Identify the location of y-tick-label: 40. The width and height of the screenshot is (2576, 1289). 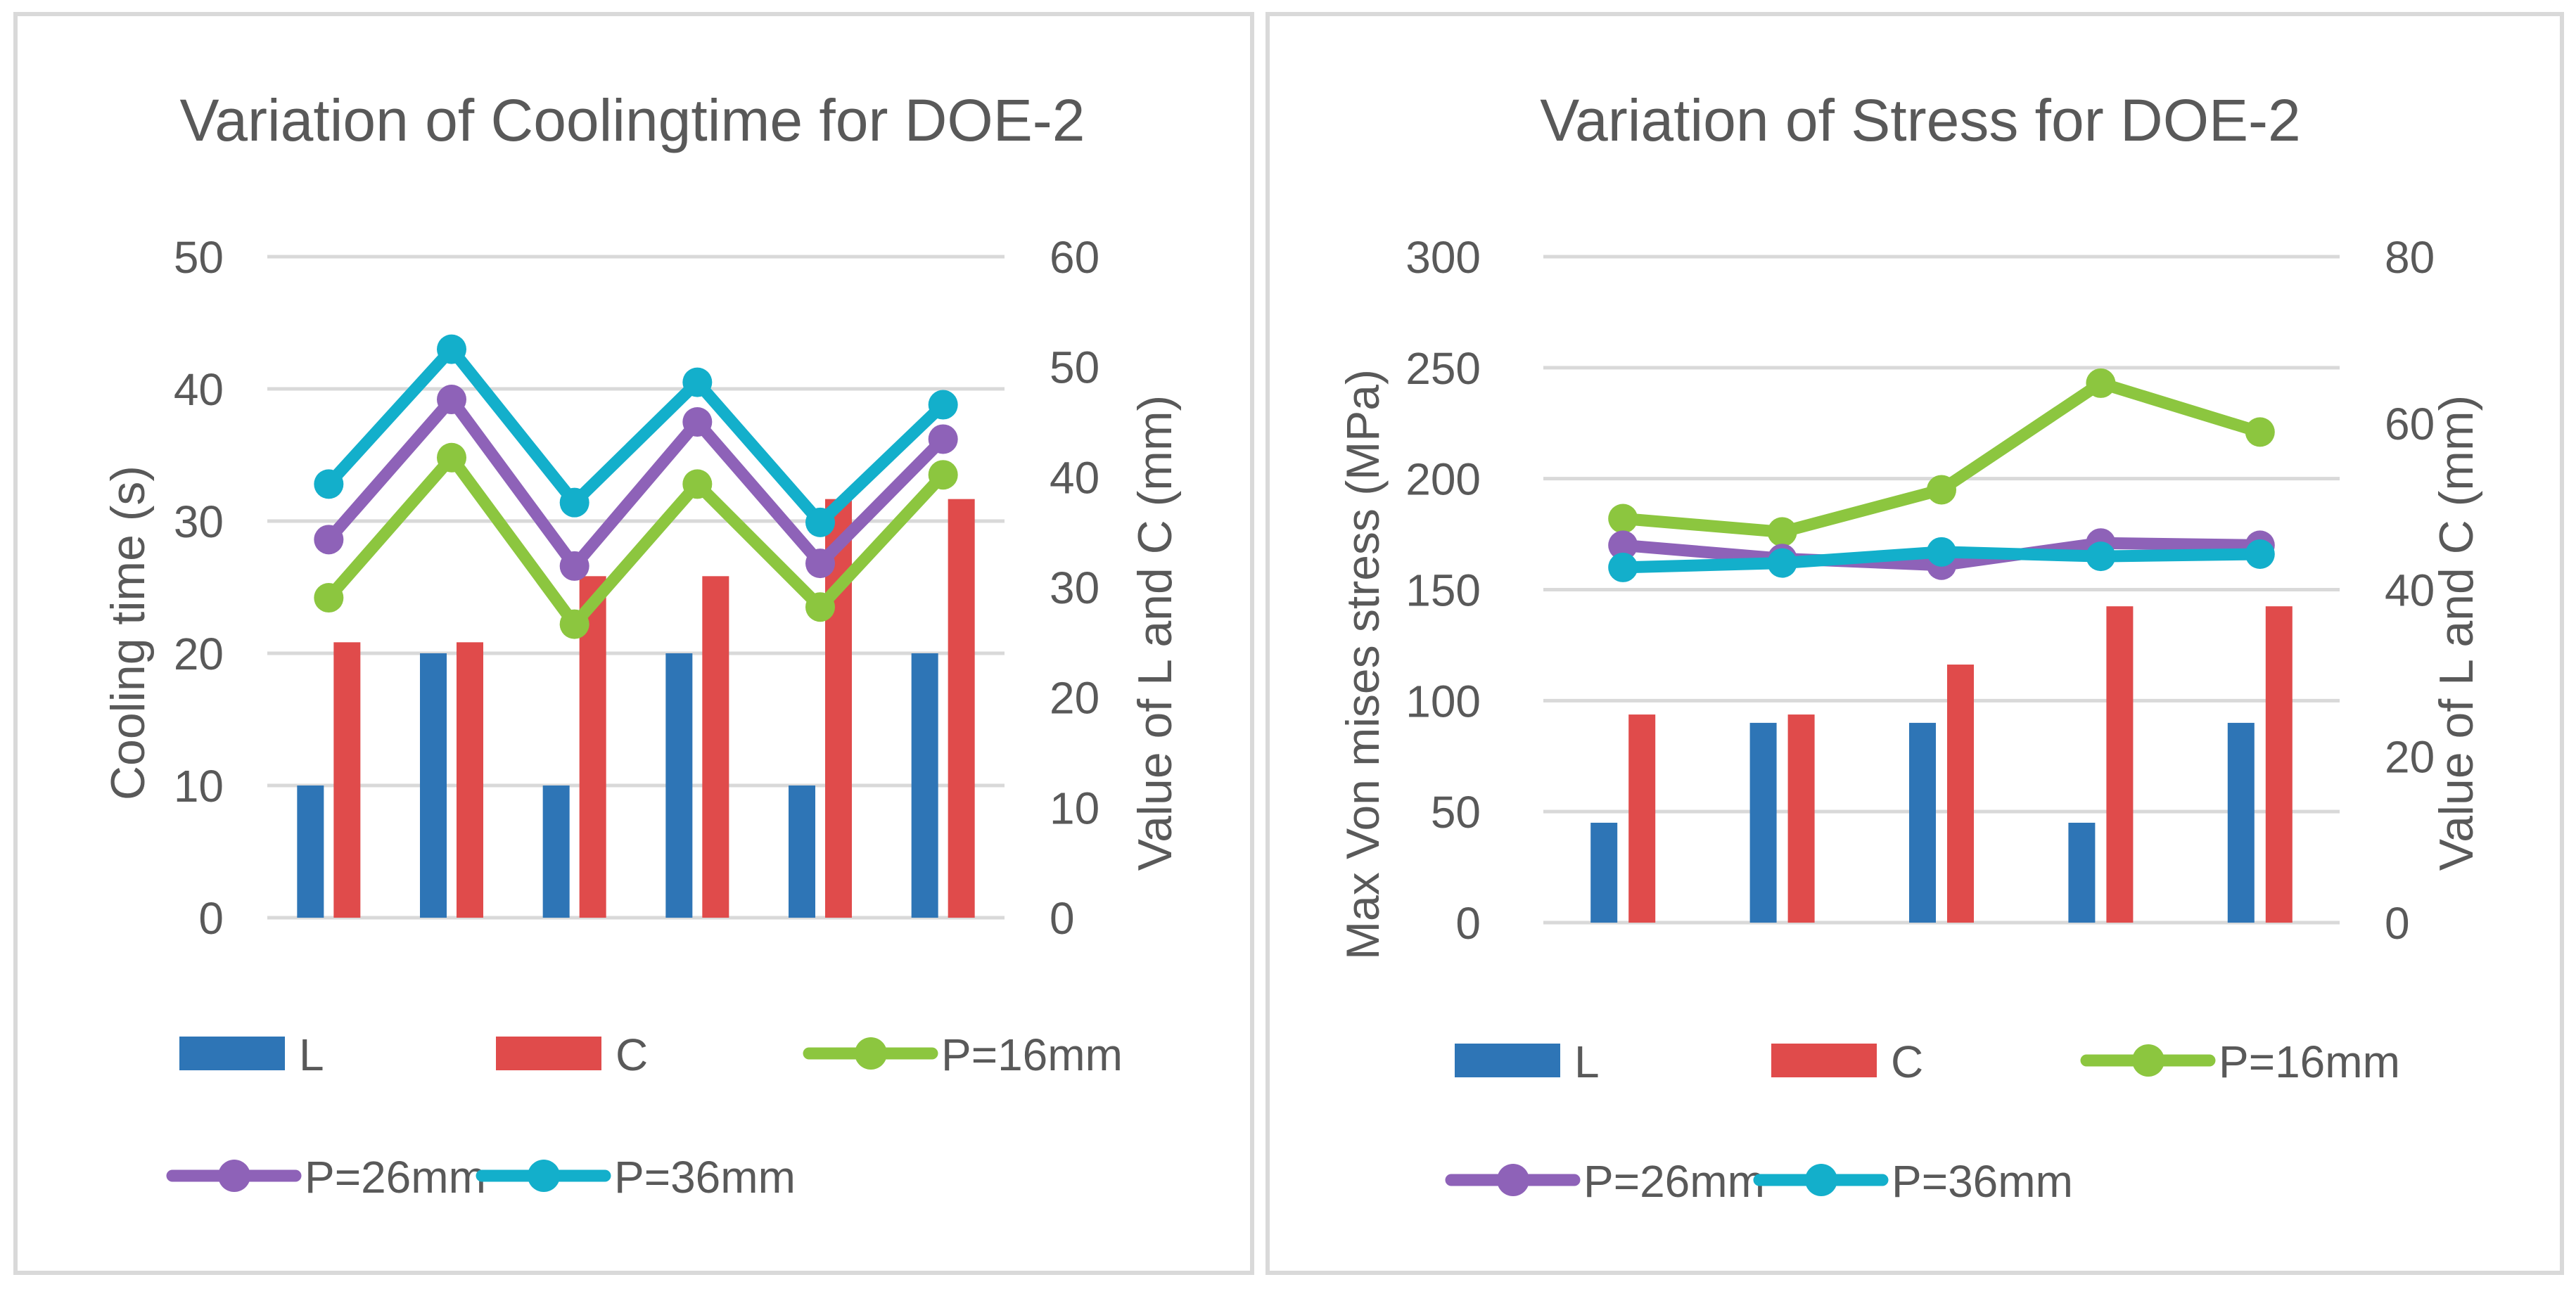
(199, 389).